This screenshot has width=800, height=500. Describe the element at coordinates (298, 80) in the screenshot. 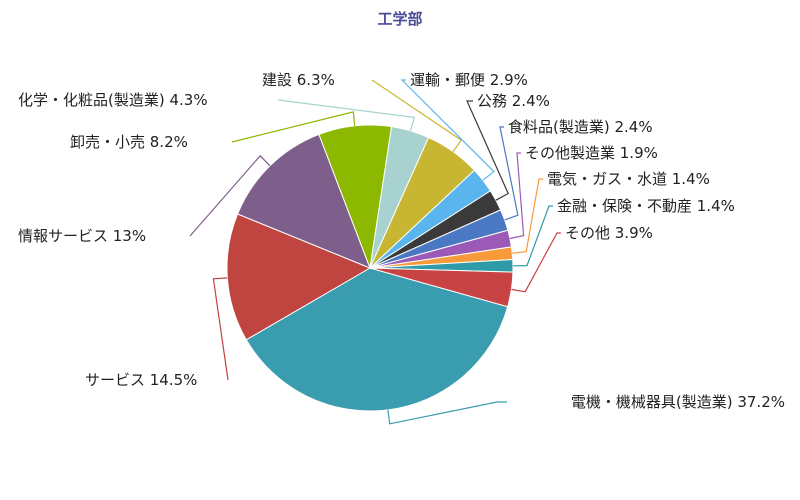

I see `slice-label-5: 建設 6.3%` at that location.